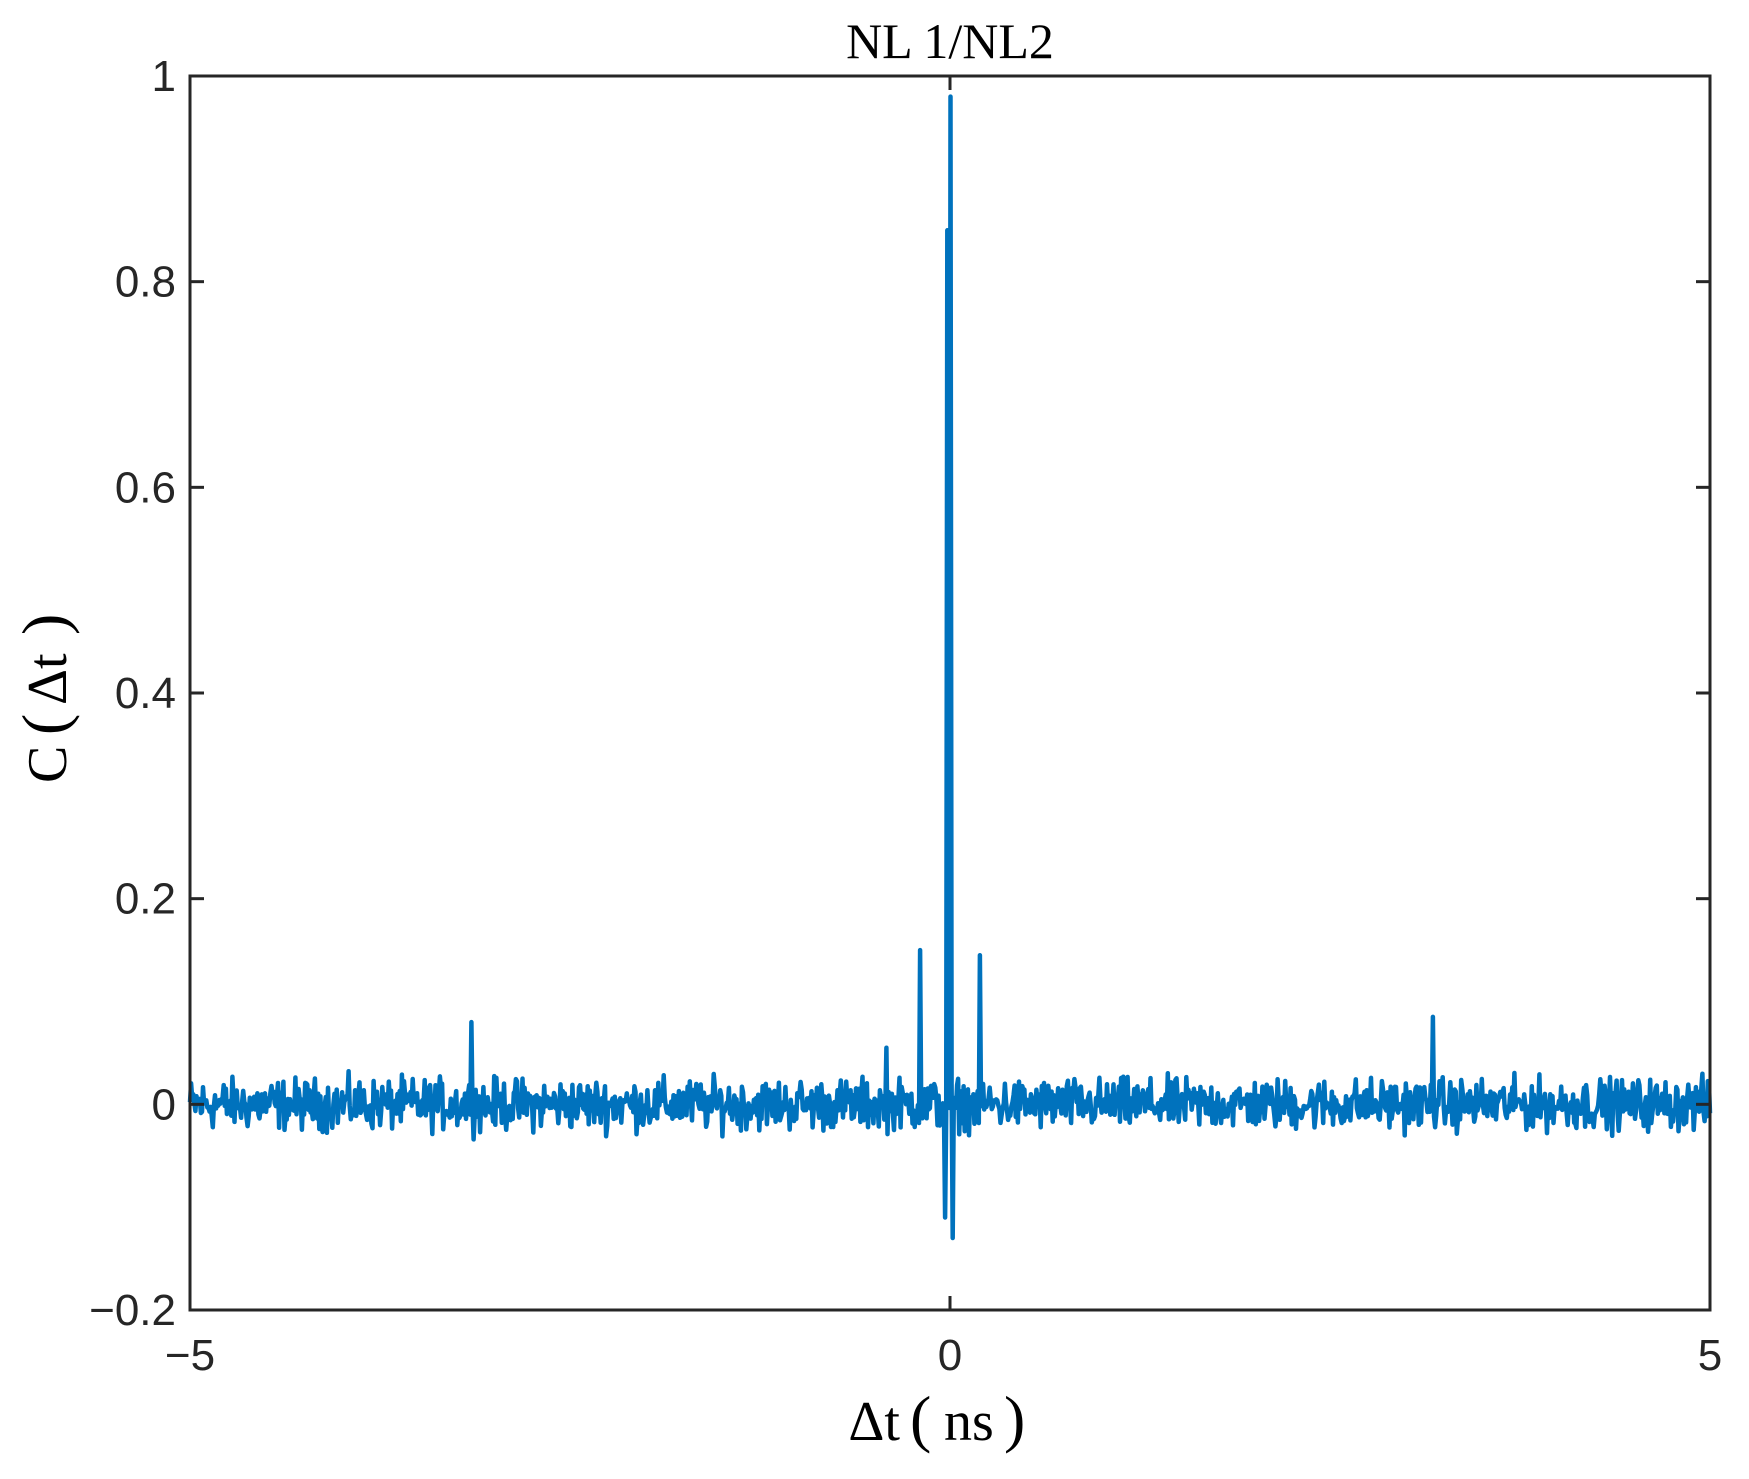  I want to click on y-tick-label: 0.8, so click(145, 282).